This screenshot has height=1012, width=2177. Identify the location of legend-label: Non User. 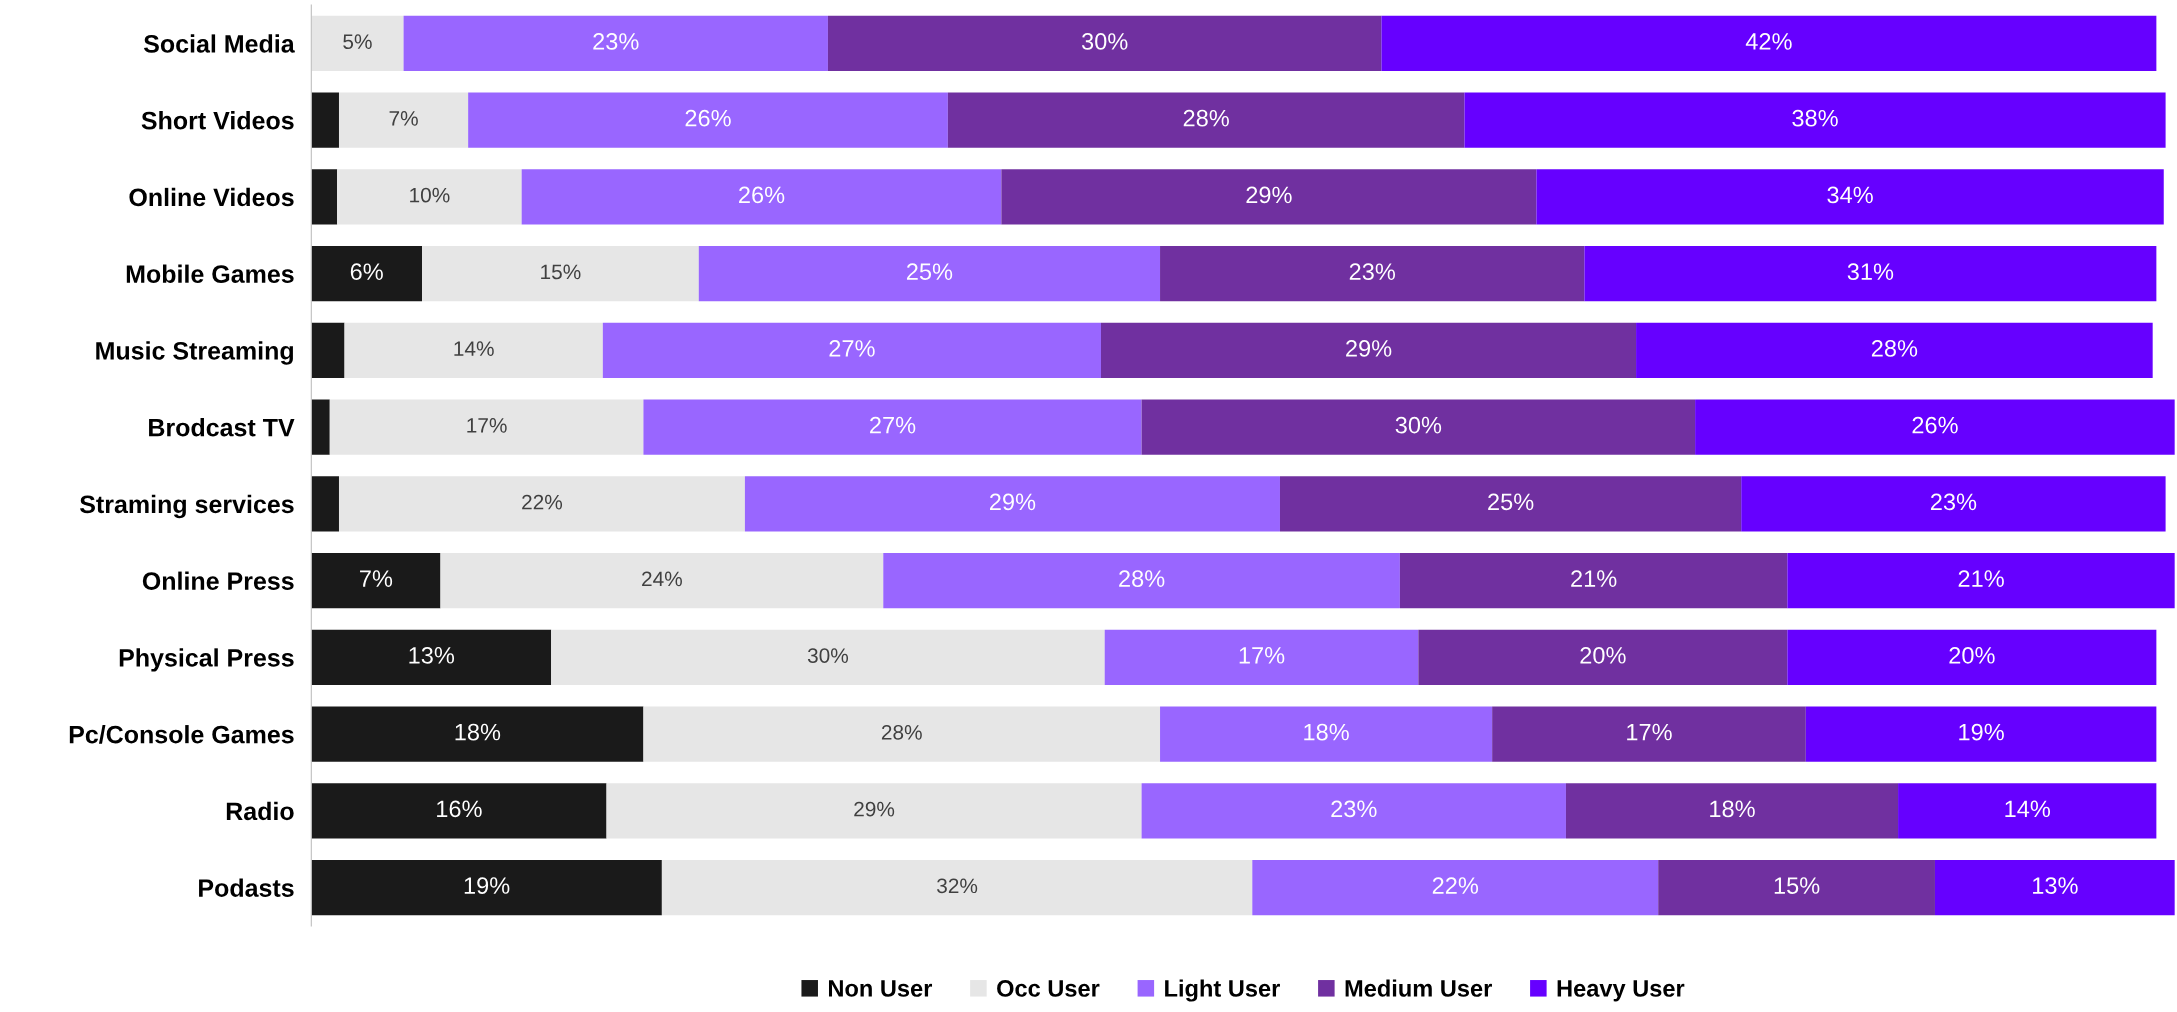
(880, 988).